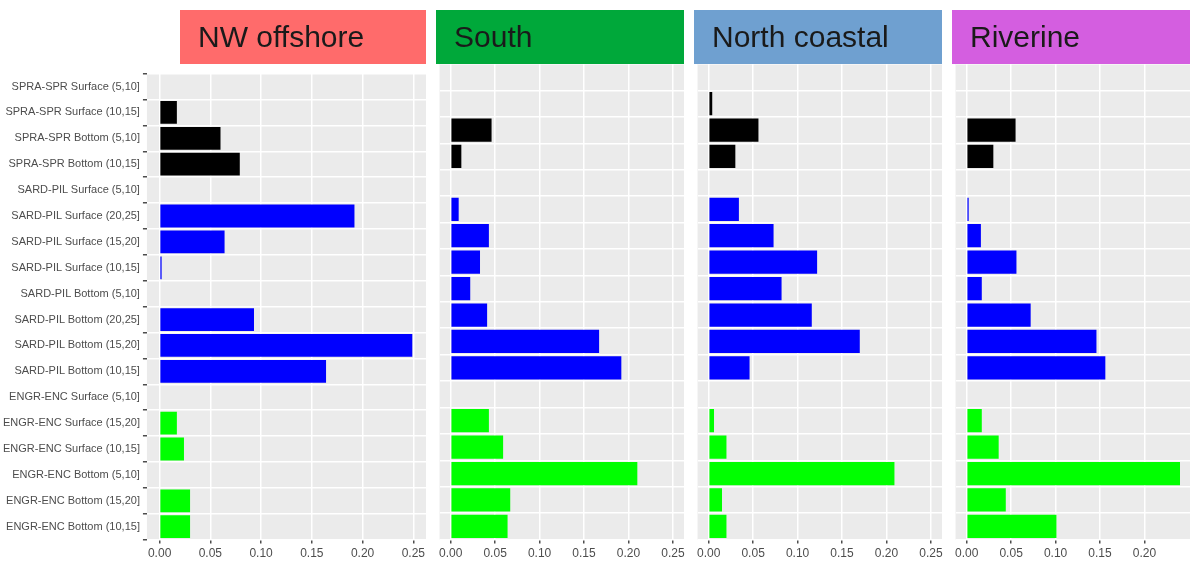 The image size is (1190, 564). Describe the element at coordinates (75, 85) in the screenshot. I see `y-tick-label: SPRA-SPR Surface (5,10]` at that location.